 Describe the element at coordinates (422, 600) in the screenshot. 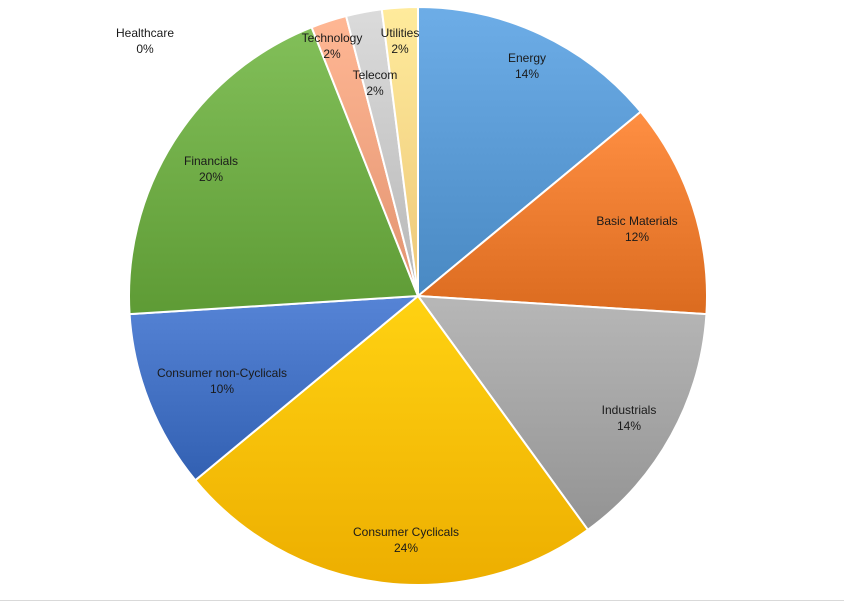

I see `bottom-divider` at that location.